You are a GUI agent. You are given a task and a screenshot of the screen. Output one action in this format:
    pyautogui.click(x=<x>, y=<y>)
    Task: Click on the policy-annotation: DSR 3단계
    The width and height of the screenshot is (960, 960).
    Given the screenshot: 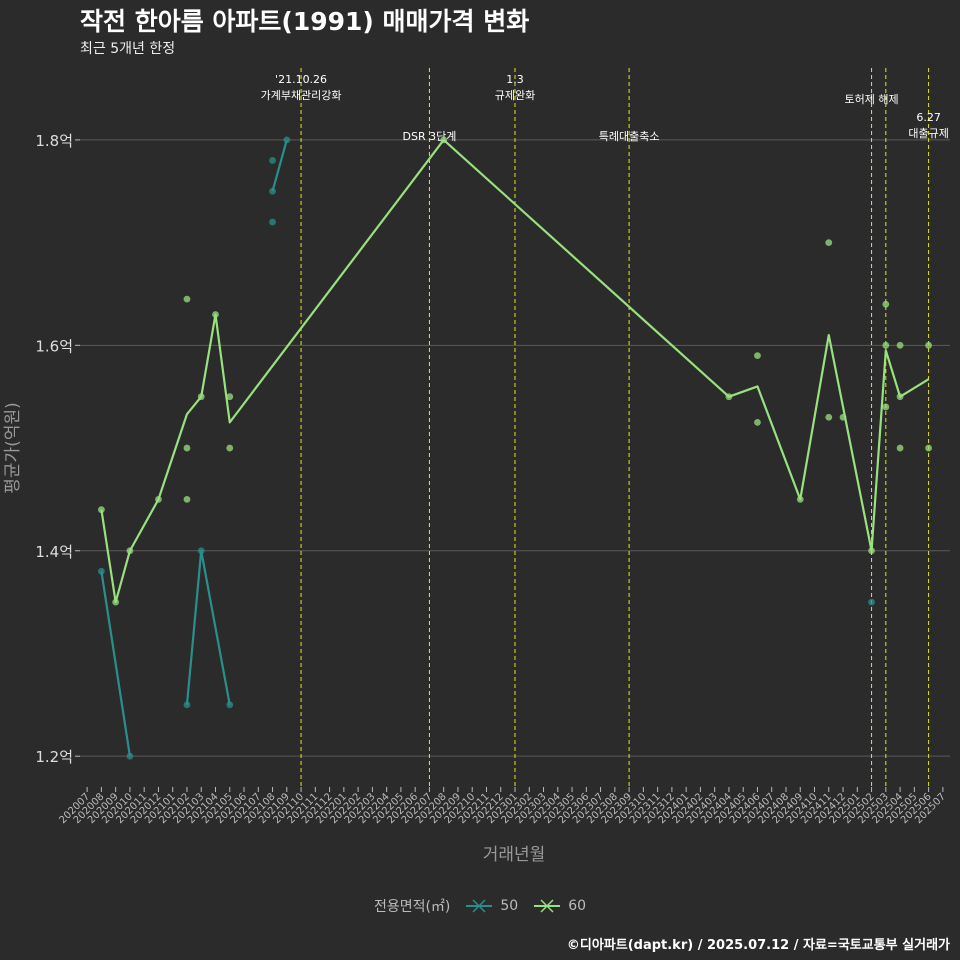 What is the action you would take?
    pyautogui.click(x=430, y=136)
    